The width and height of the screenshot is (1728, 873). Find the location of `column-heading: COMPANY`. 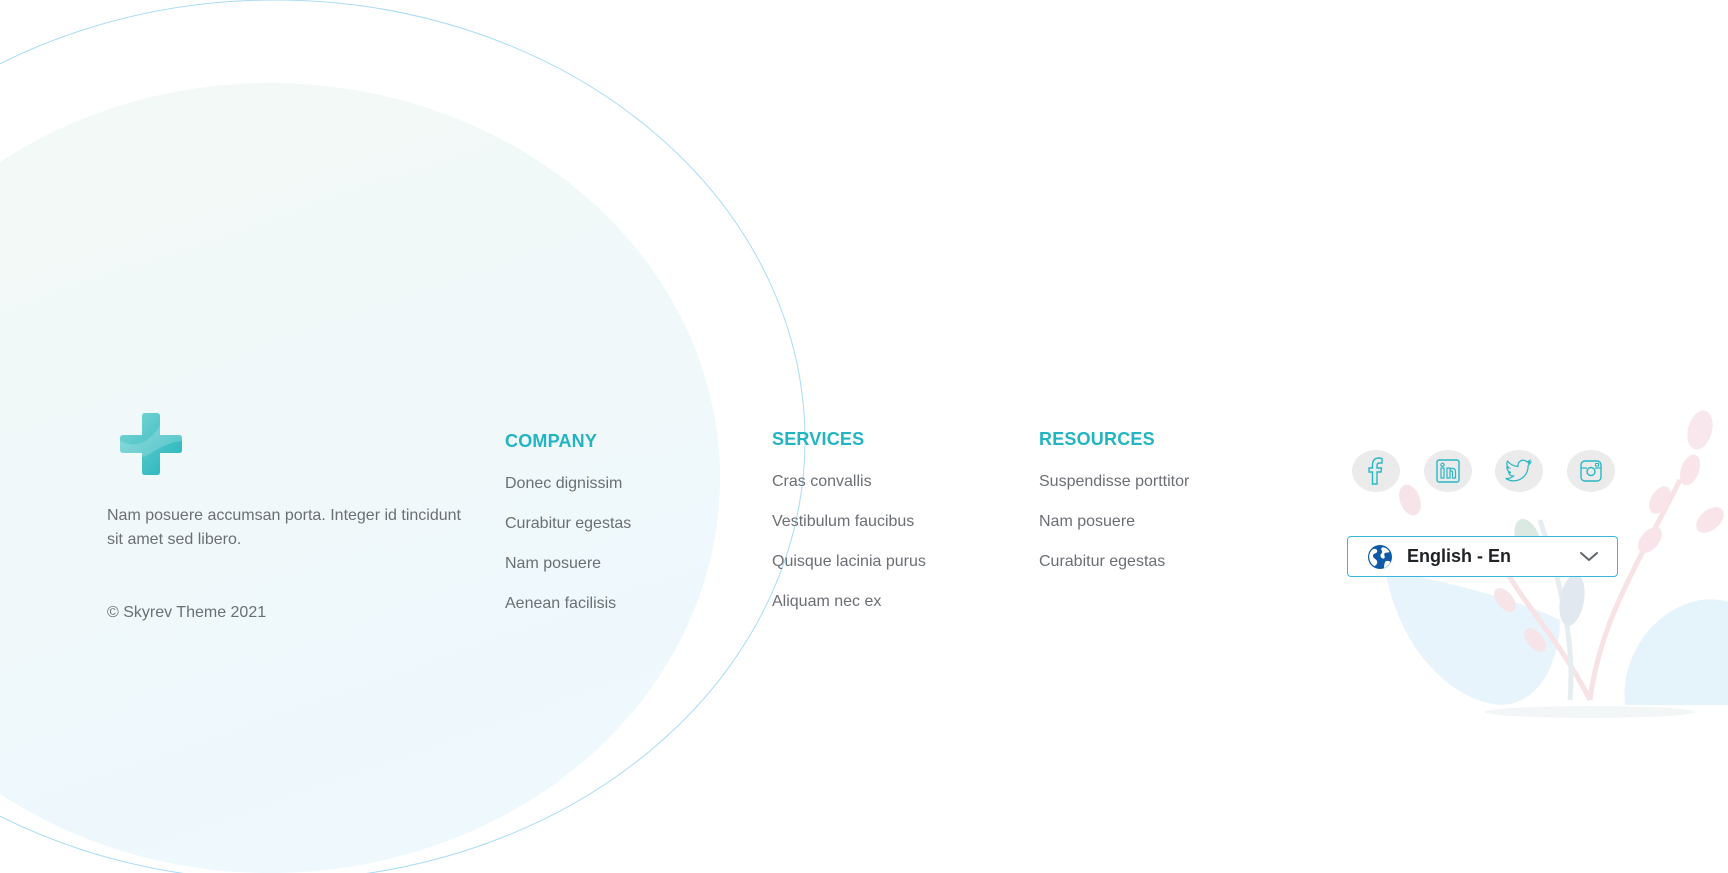

column-heading: COMPANY is located at coordinates (551, 441).